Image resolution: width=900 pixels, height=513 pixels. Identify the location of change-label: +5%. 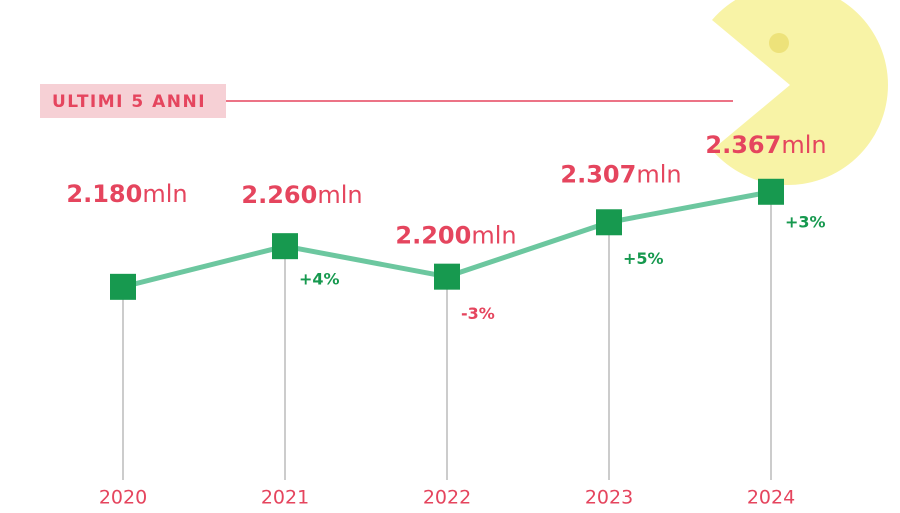
(643, 258).